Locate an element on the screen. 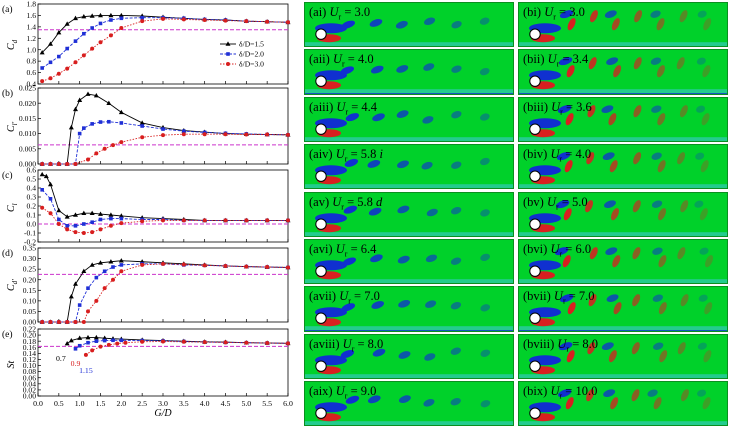  y-axis-label: St is located at coordinates (11, 365).